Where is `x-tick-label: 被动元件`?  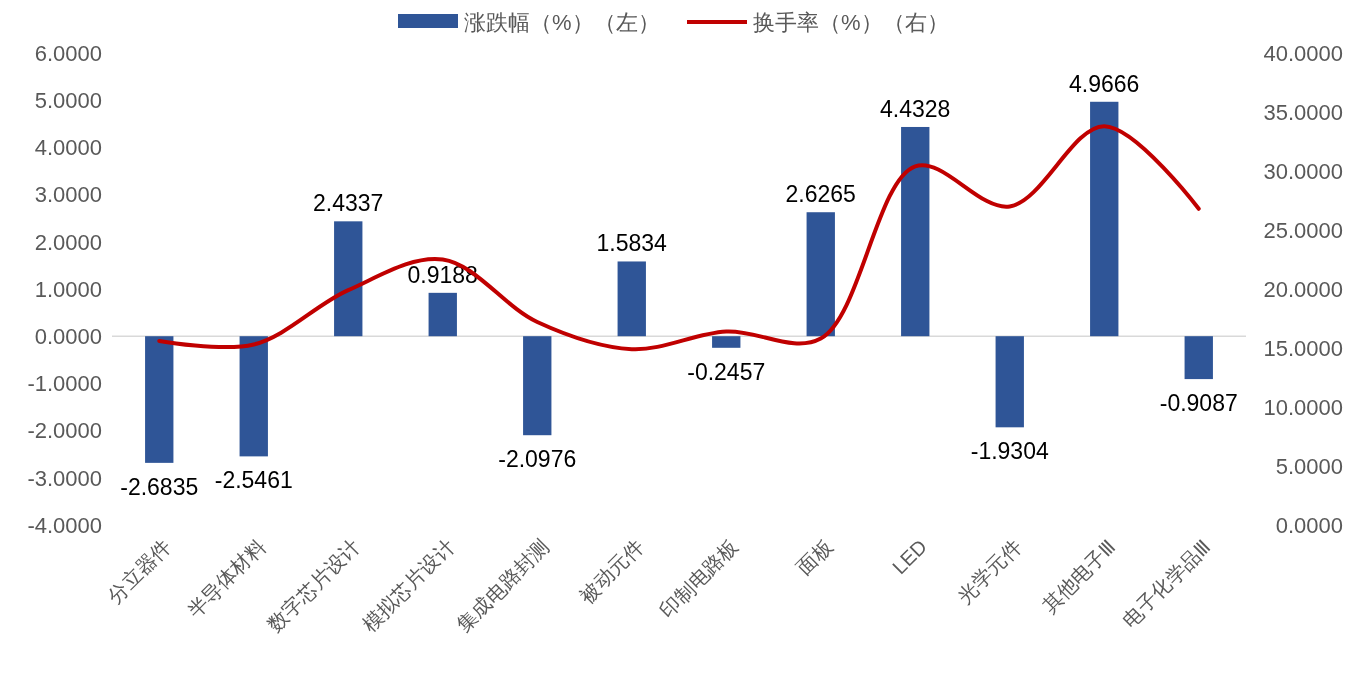
x-tick-label: 被动元件 is located at coordinates (611, 571).